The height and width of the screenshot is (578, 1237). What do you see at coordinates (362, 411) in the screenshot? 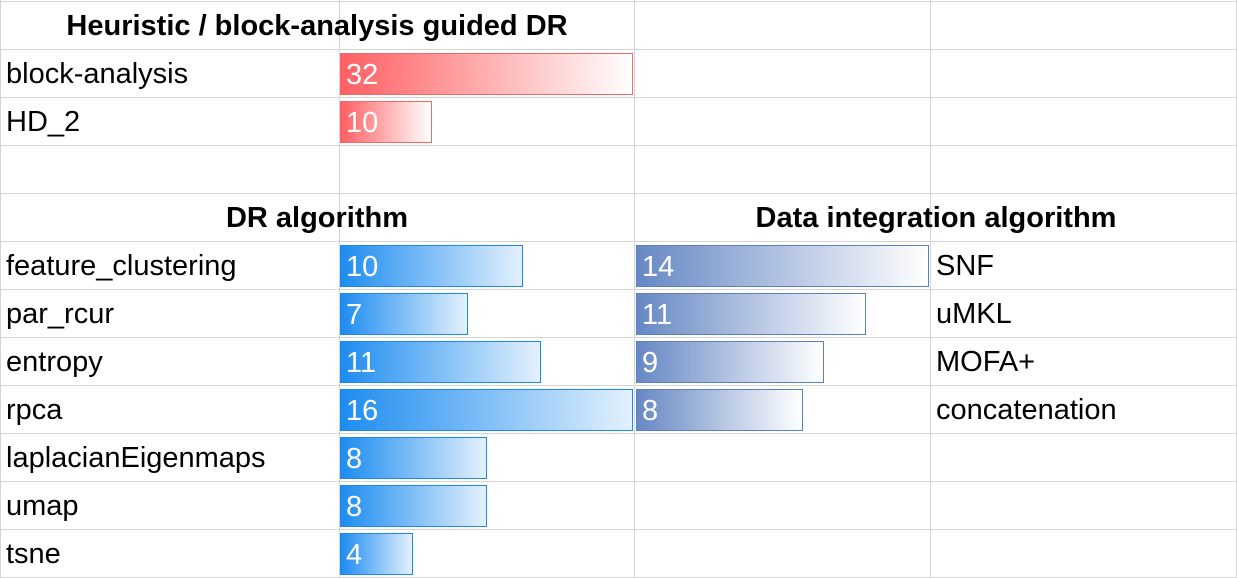
I see `dr-algorithm-bar-value: 16` at bounding box center [362, 411].